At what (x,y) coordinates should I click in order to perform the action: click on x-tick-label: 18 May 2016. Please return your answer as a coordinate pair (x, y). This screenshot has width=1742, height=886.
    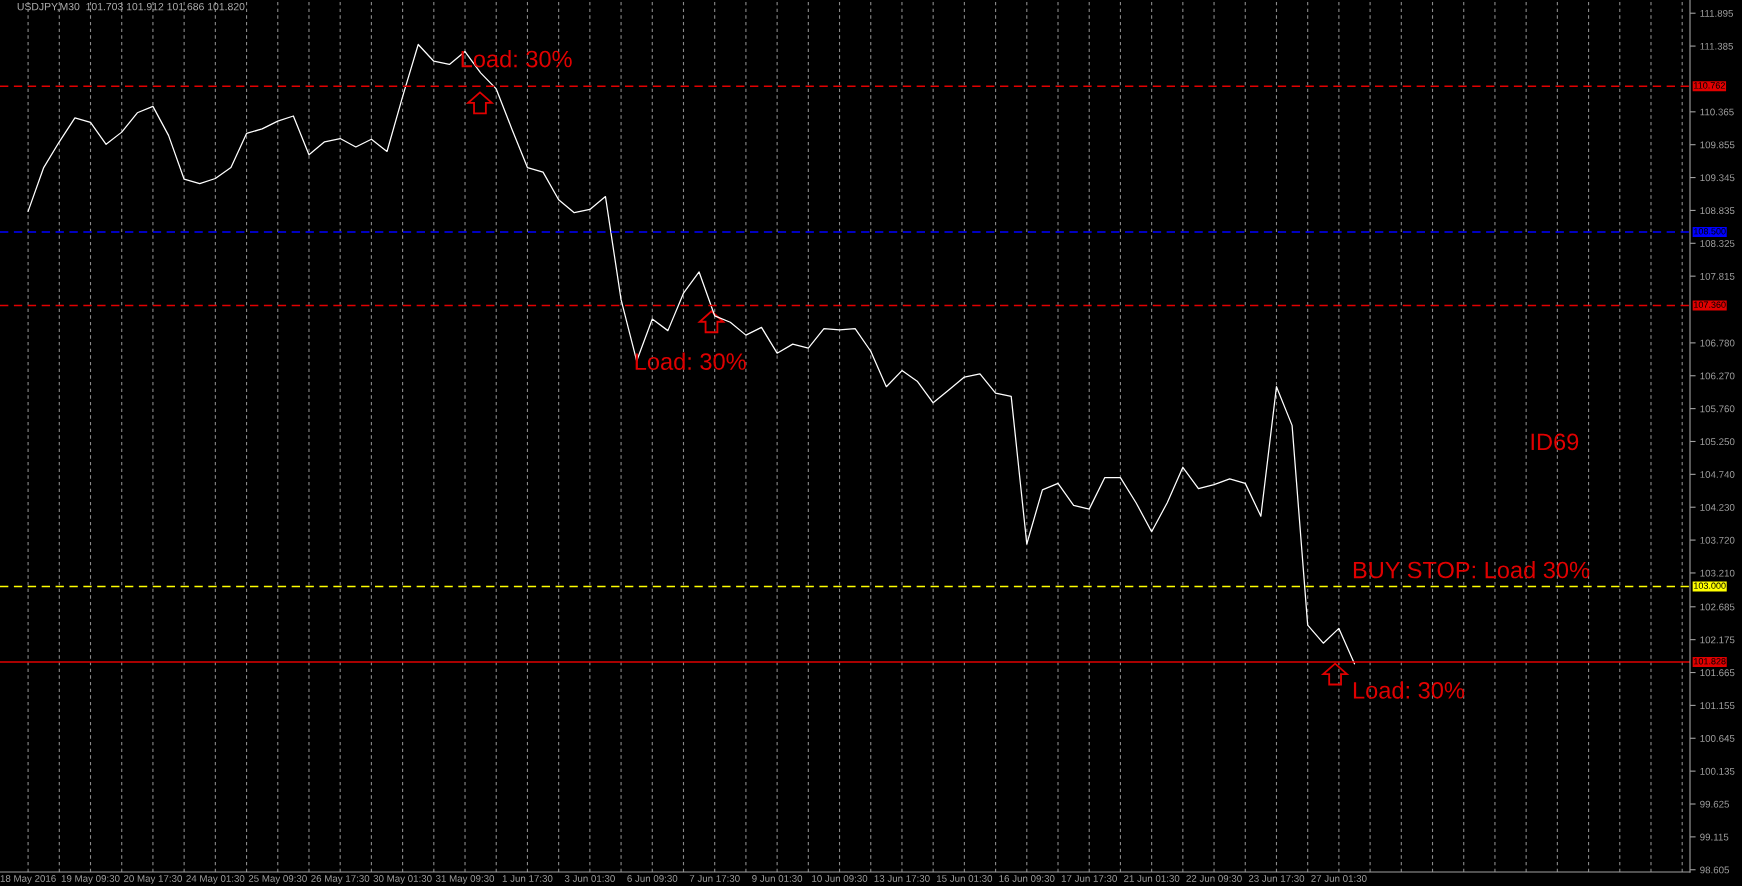
    Looking at the image, I should click on (28, 879).